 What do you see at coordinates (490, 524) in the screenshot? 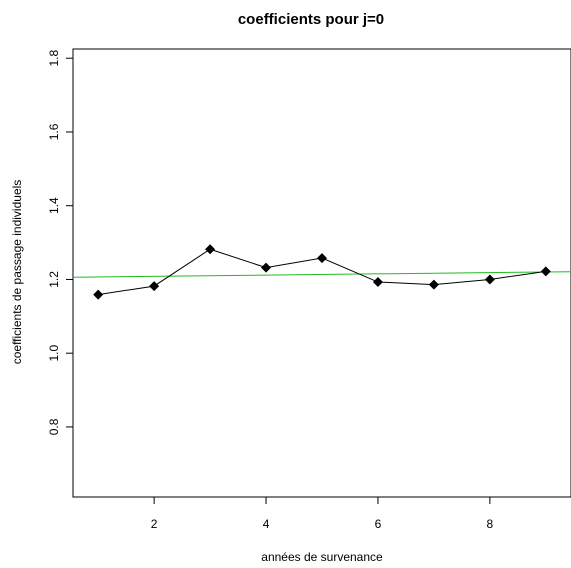
I see `x-tick-label: 8` at bounding box center [490, 524].